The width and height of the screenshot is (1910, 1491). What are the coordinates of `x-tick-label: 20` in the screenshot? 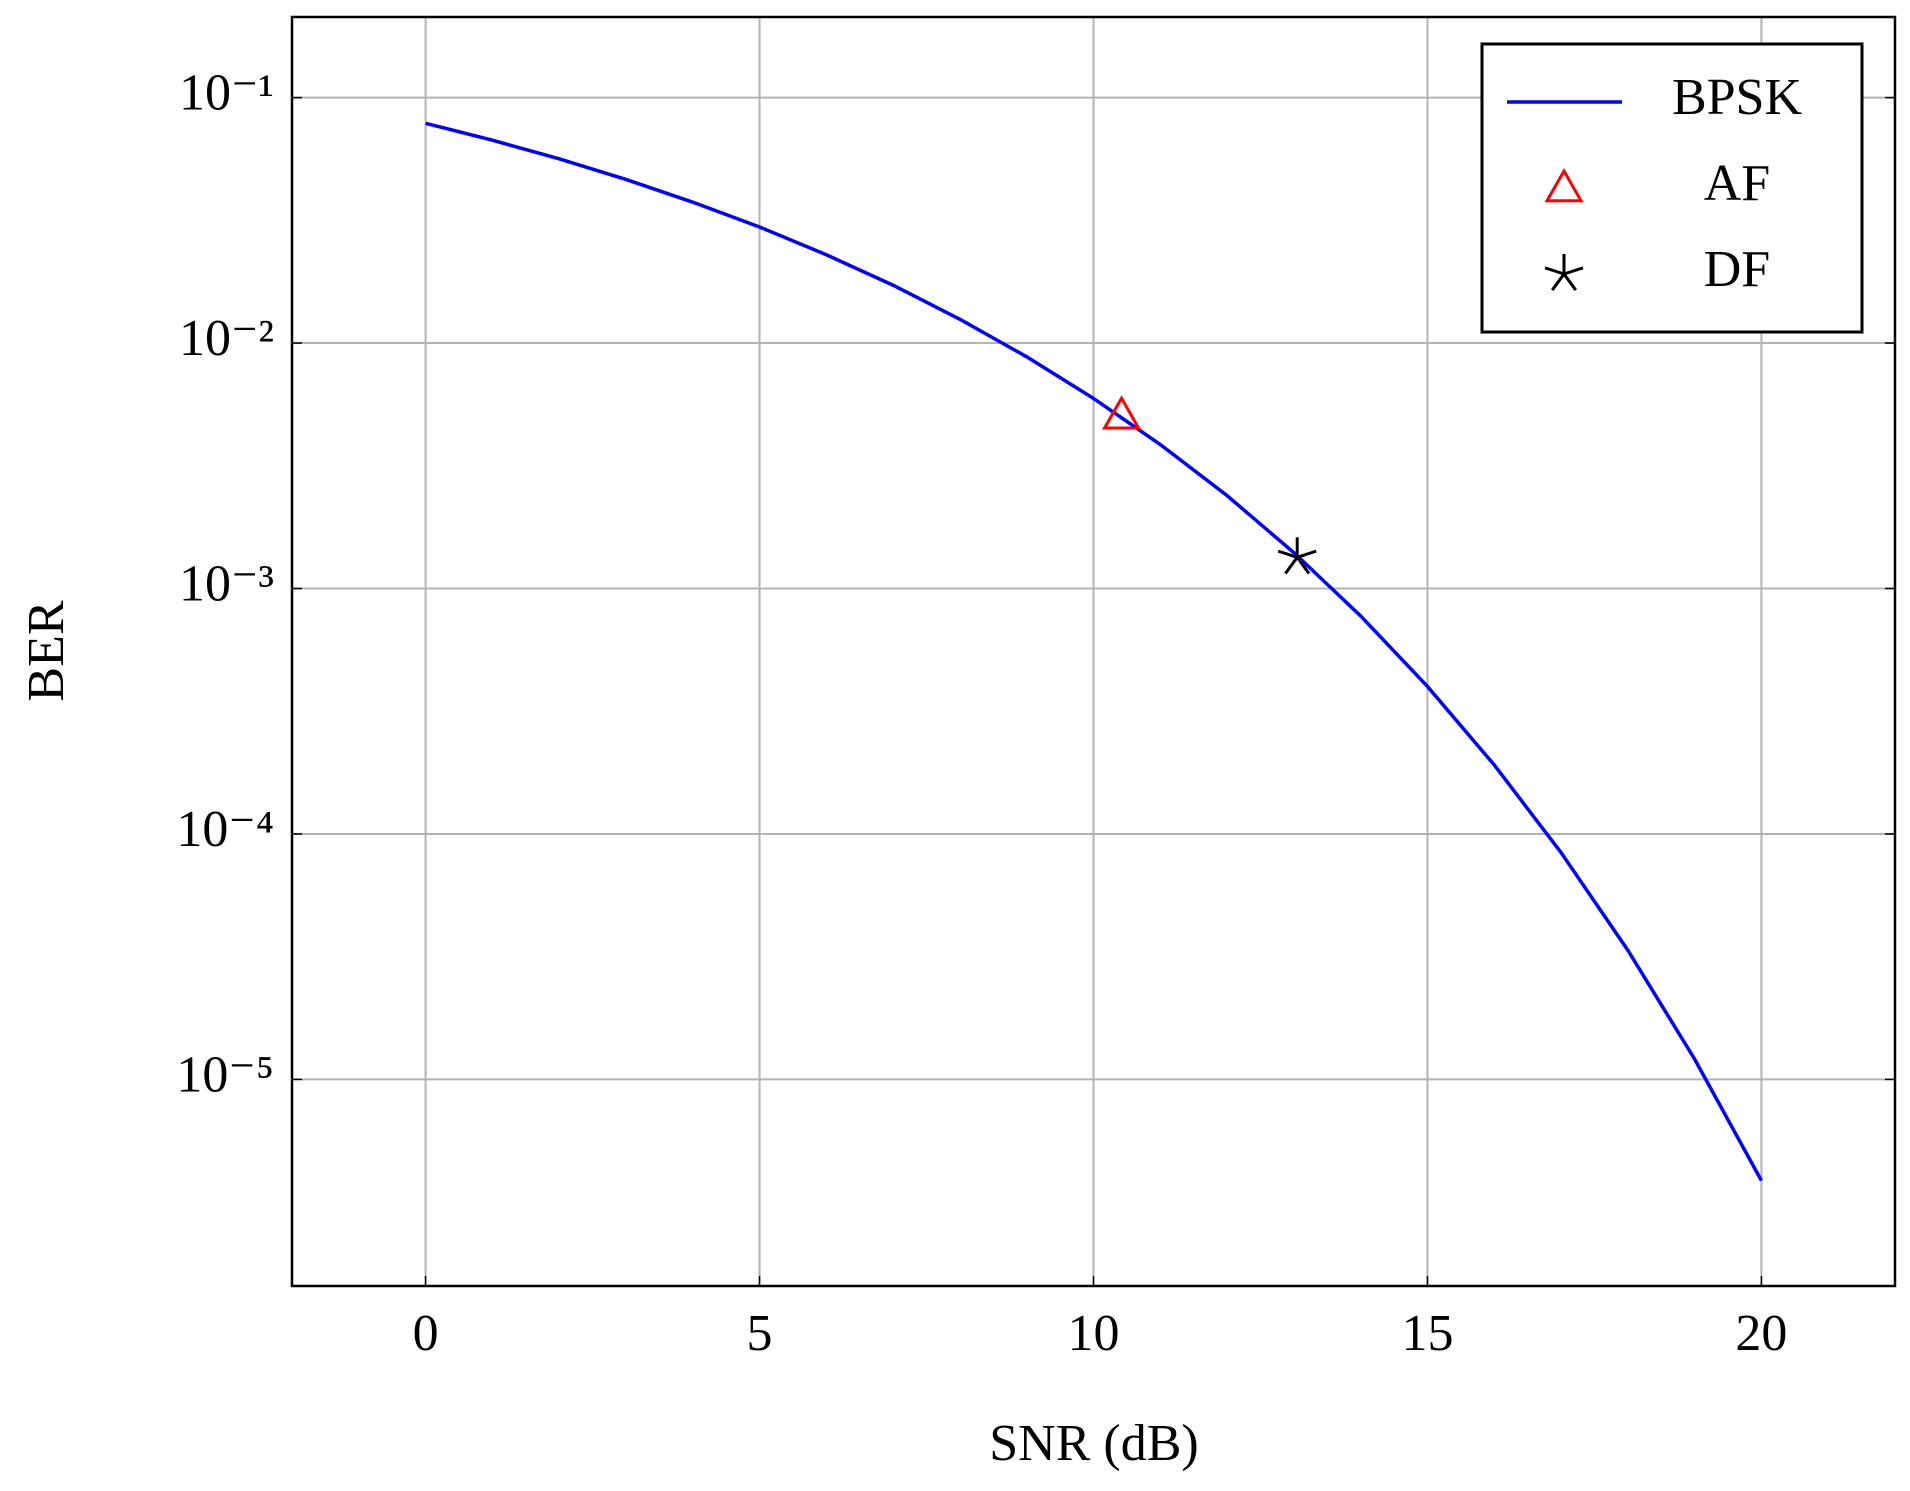 It's located at (1761, 1333).